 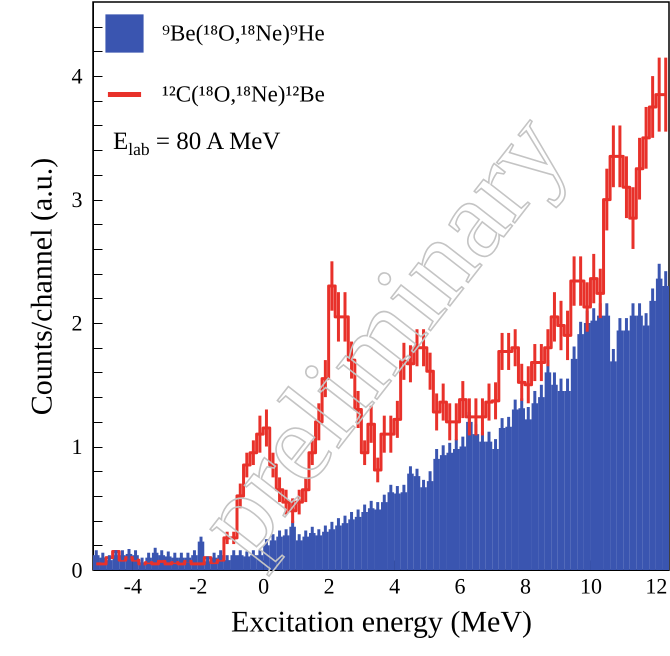 I want to click on legend-label: ⁹Be(¹⁸O,¹⁸Ne)⁹He, so click(x=243, y=33).